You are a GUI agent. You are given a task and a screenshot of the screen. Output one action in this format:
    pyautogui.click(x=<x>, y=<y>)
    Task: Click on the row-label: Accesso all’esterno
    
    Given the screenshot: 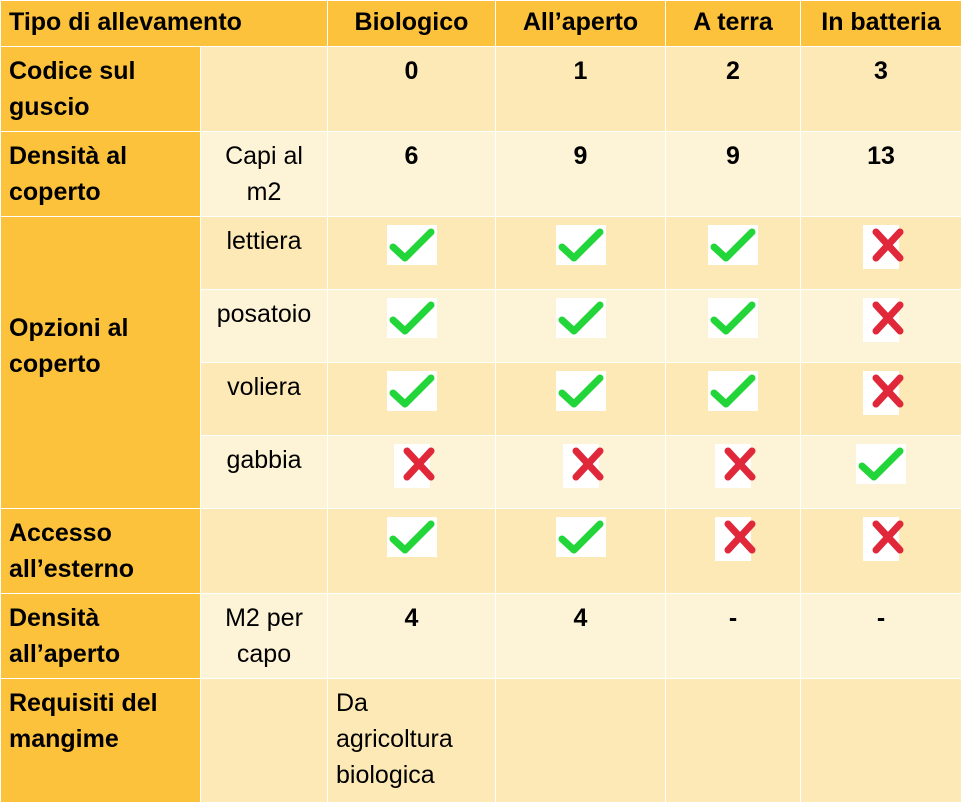 What is the action you would take?
    pyautogui.click(x=101, y=551)
    